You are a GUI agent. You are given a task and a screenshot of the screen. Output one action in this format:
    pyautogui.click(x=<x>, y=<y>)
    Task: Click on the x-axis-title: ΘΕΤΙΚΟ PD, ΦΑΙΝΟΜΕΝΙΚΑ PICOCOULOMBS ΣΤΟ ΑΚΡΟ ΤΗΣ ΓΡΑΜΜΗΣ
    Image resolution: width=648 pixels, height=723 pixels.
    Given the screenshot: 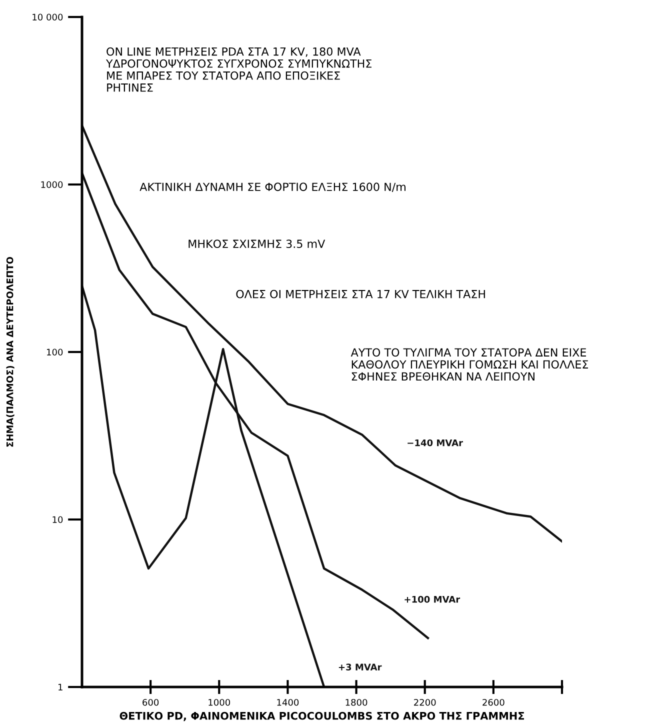 What is the action you would take?
    pyautogui.click(x=322, y=717)
    